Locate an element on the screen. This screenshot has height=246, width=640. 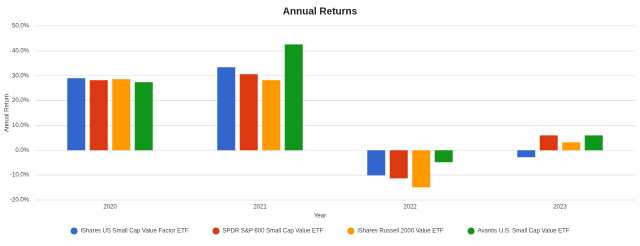
legend-label: Avantis U.S. Small Cap Value ETF is located at coordinates (524, 232).